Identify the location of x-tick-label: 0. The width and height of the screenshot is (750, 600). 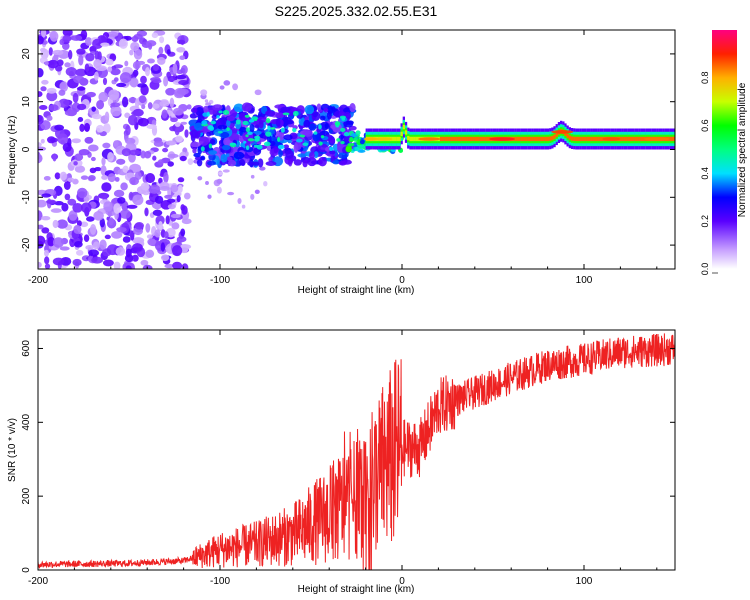
(402, 280).